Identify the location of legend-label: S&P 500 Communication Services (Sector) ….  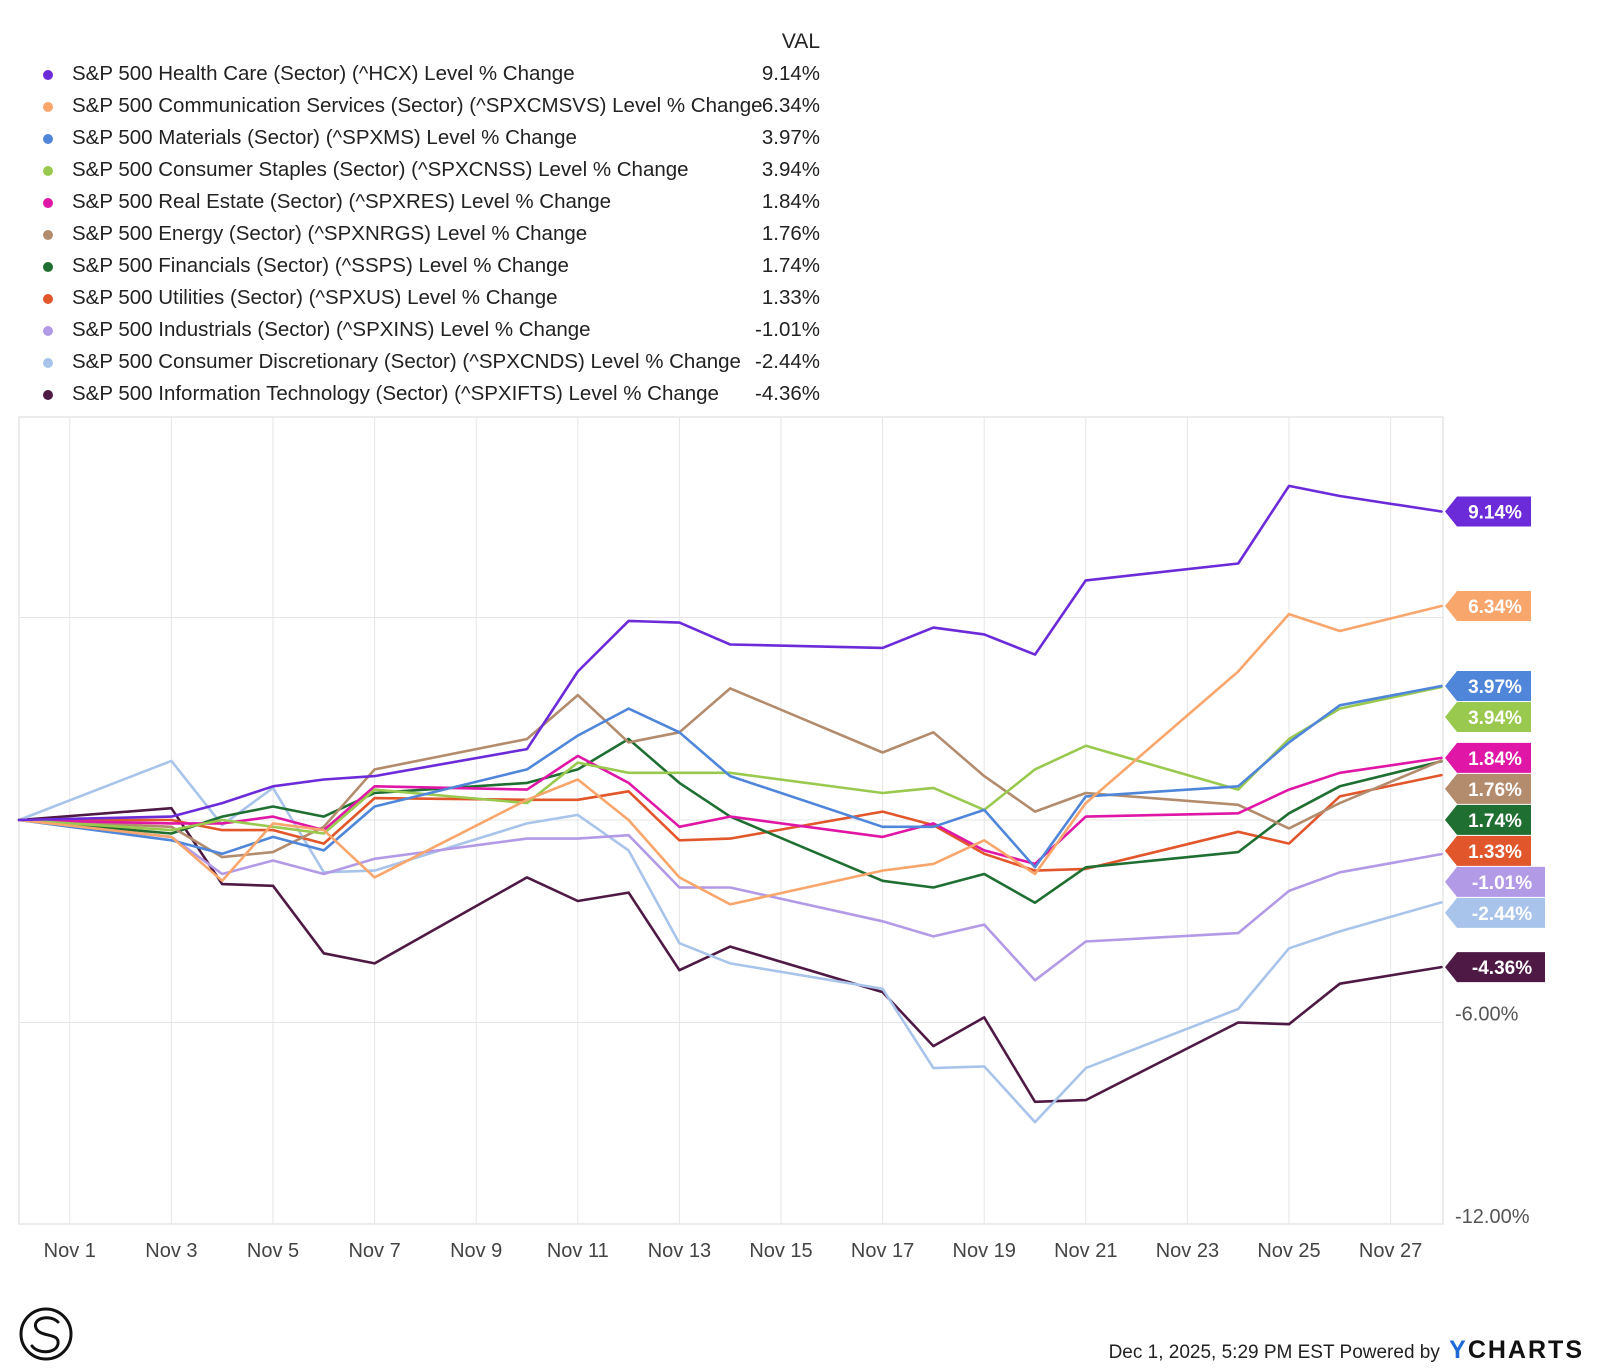
(417, 105).